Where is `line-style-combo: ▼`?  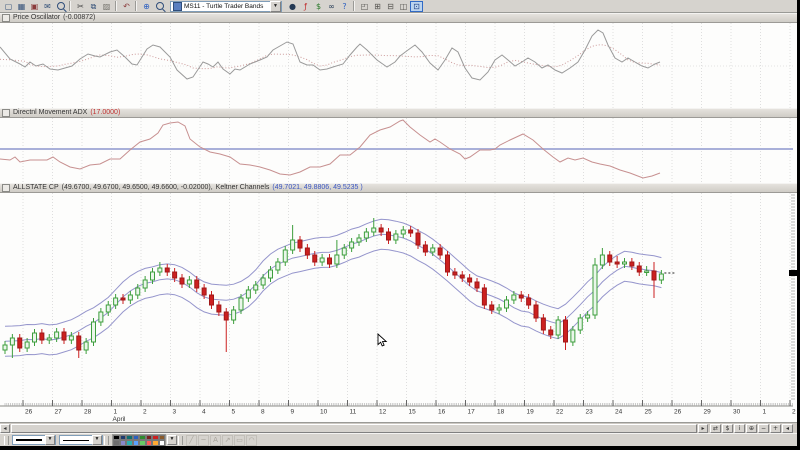 line-style-combo: ▼ is located at coordinates (34, 440).